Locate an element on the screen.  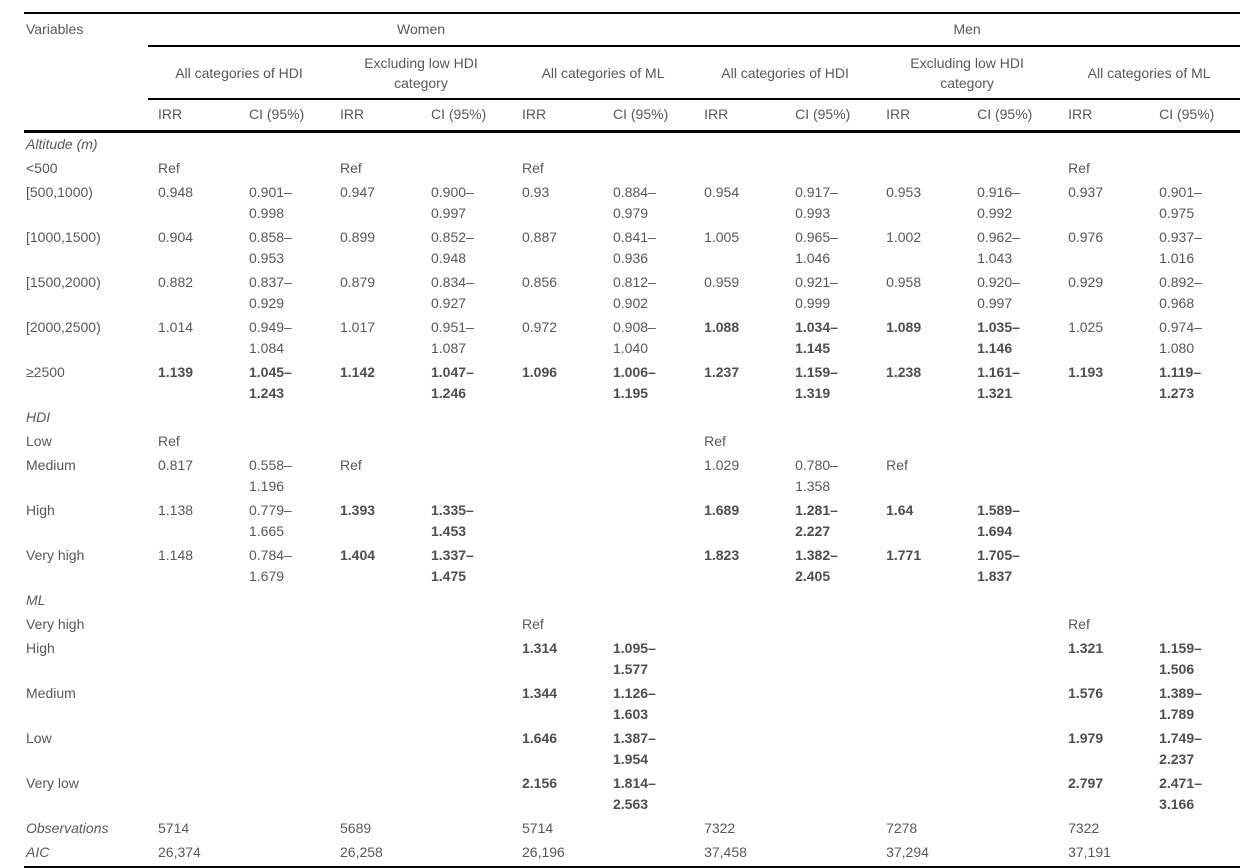
irr-cell: 1.646 is located at coordinates (540, 738).